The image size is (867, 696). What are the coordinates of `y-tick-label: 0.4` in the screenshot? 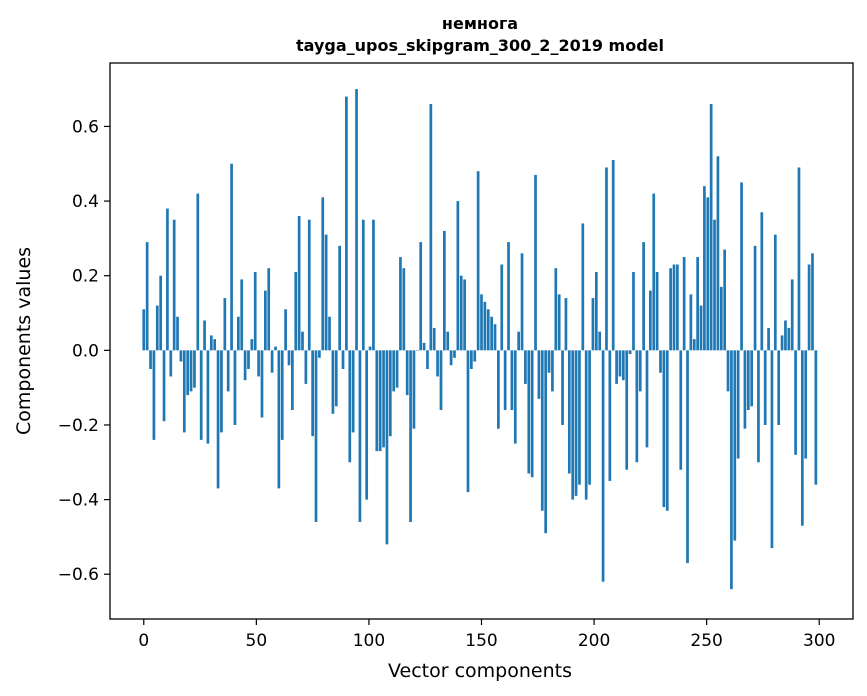 It's located at (85, 202).